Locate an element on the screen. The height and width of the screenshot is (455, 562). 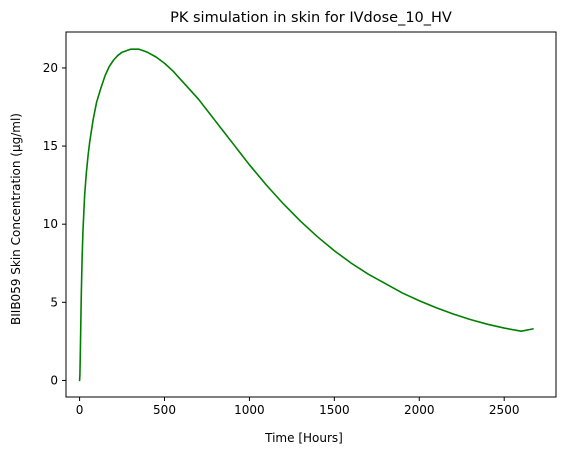
x-tick-label: 500 is located at coordinates (164, 410).